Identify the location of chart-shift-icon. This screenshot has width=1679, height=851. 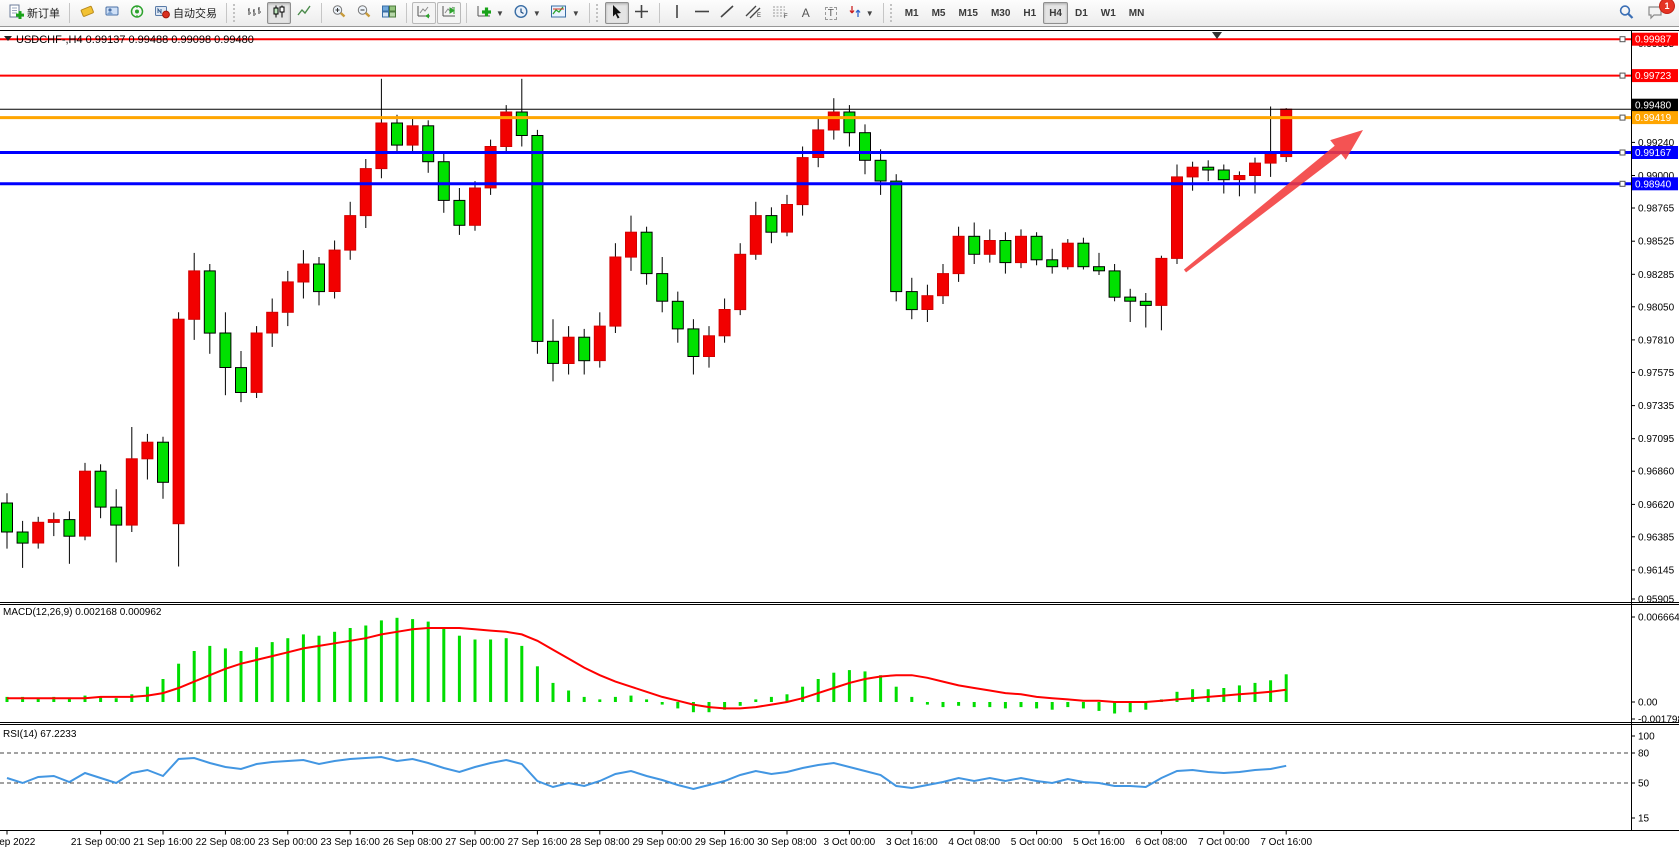
(449, 13).